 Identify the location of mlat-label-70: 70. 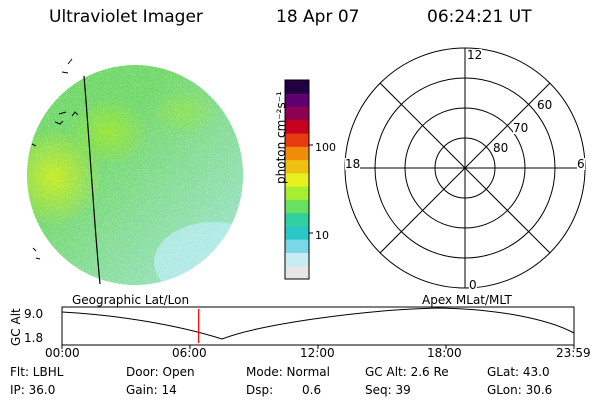
(521, 128).